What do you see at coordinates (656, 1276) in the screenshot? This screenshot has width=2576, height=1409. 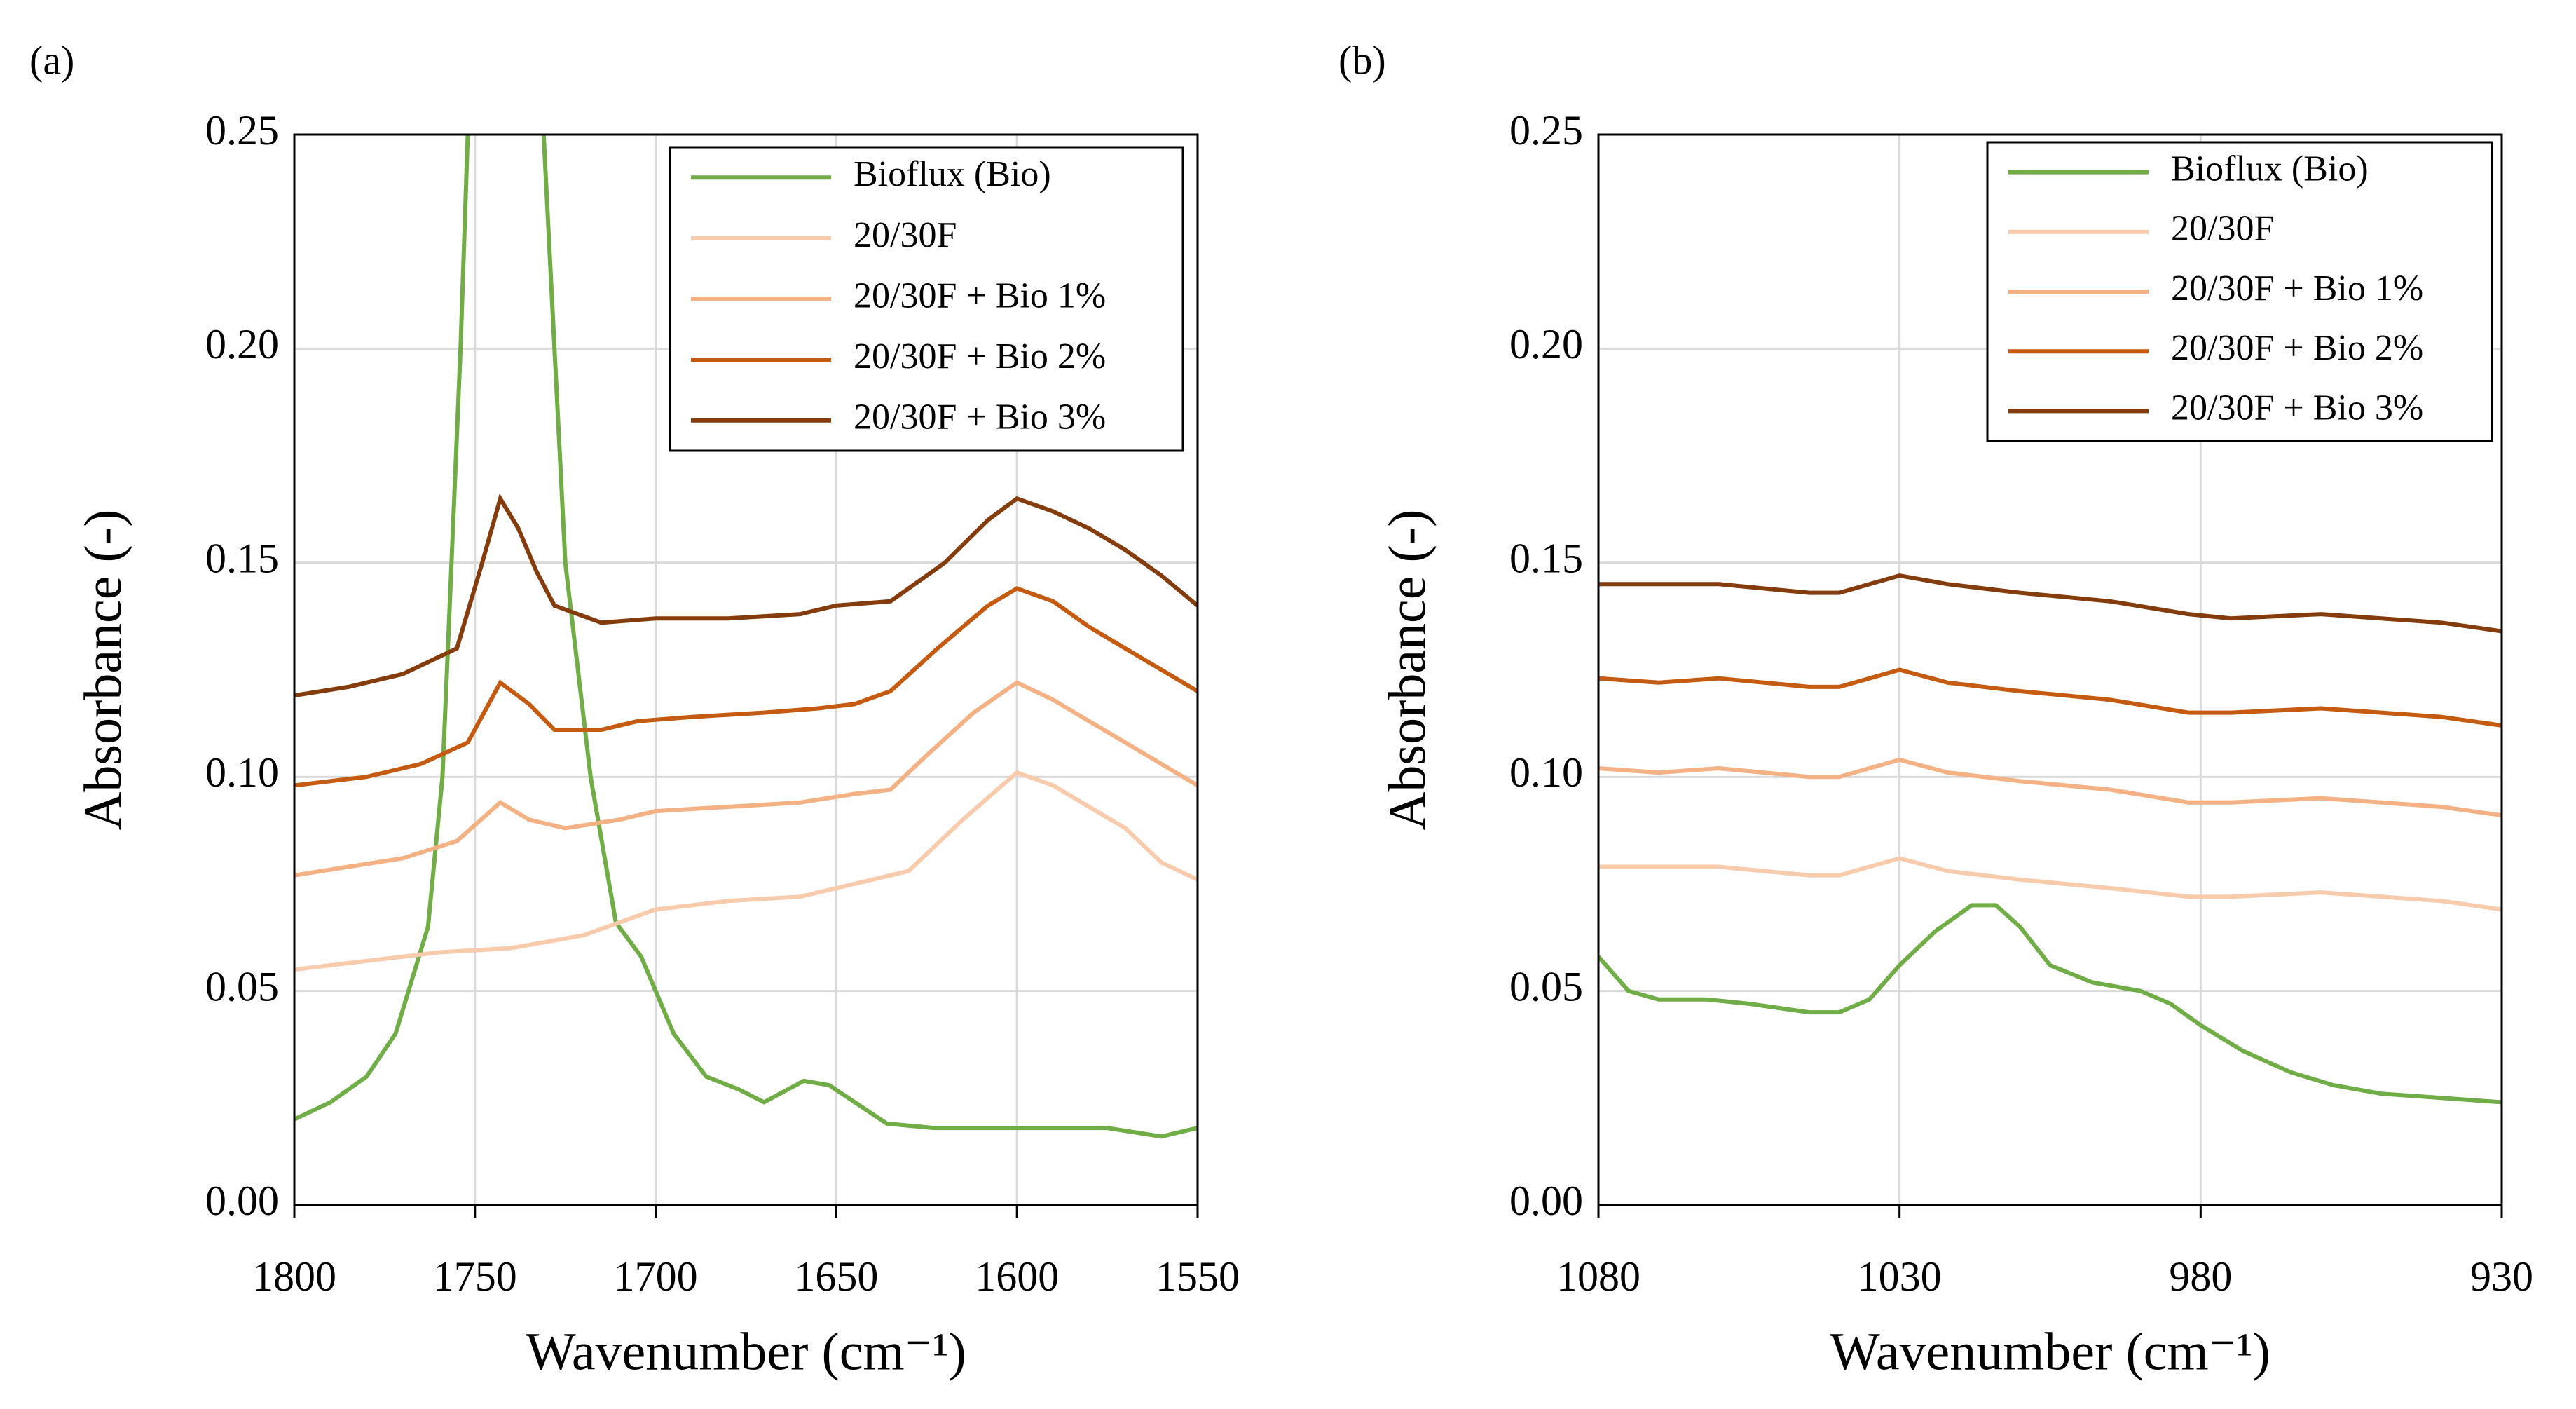 I see `x-tick-label: 1700` at bounding box center [656, 1276].